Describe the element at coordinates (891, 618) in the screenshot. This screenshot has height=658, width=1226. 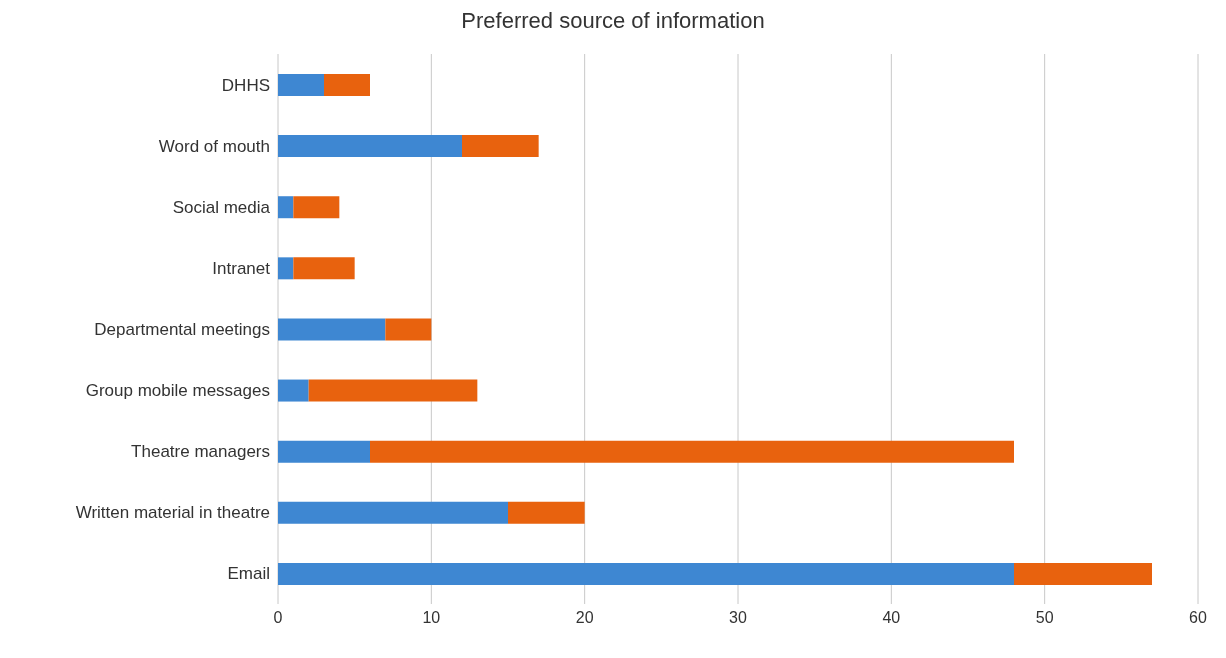
I see `x-tick-label: 40` at that location.